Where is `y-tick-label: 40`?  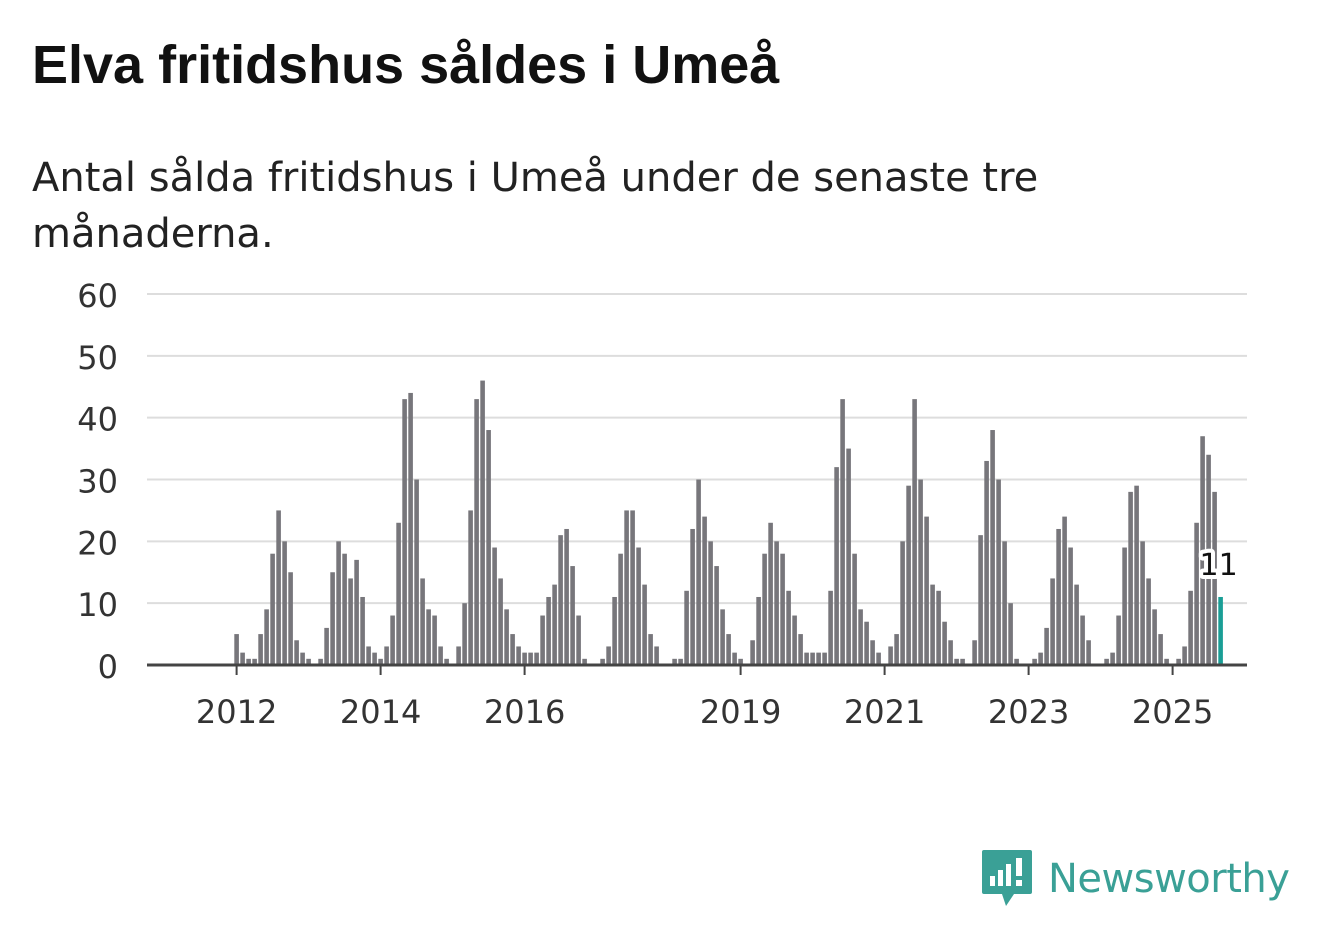 y-tick-label: 40 is located at coordinates (97, 420).